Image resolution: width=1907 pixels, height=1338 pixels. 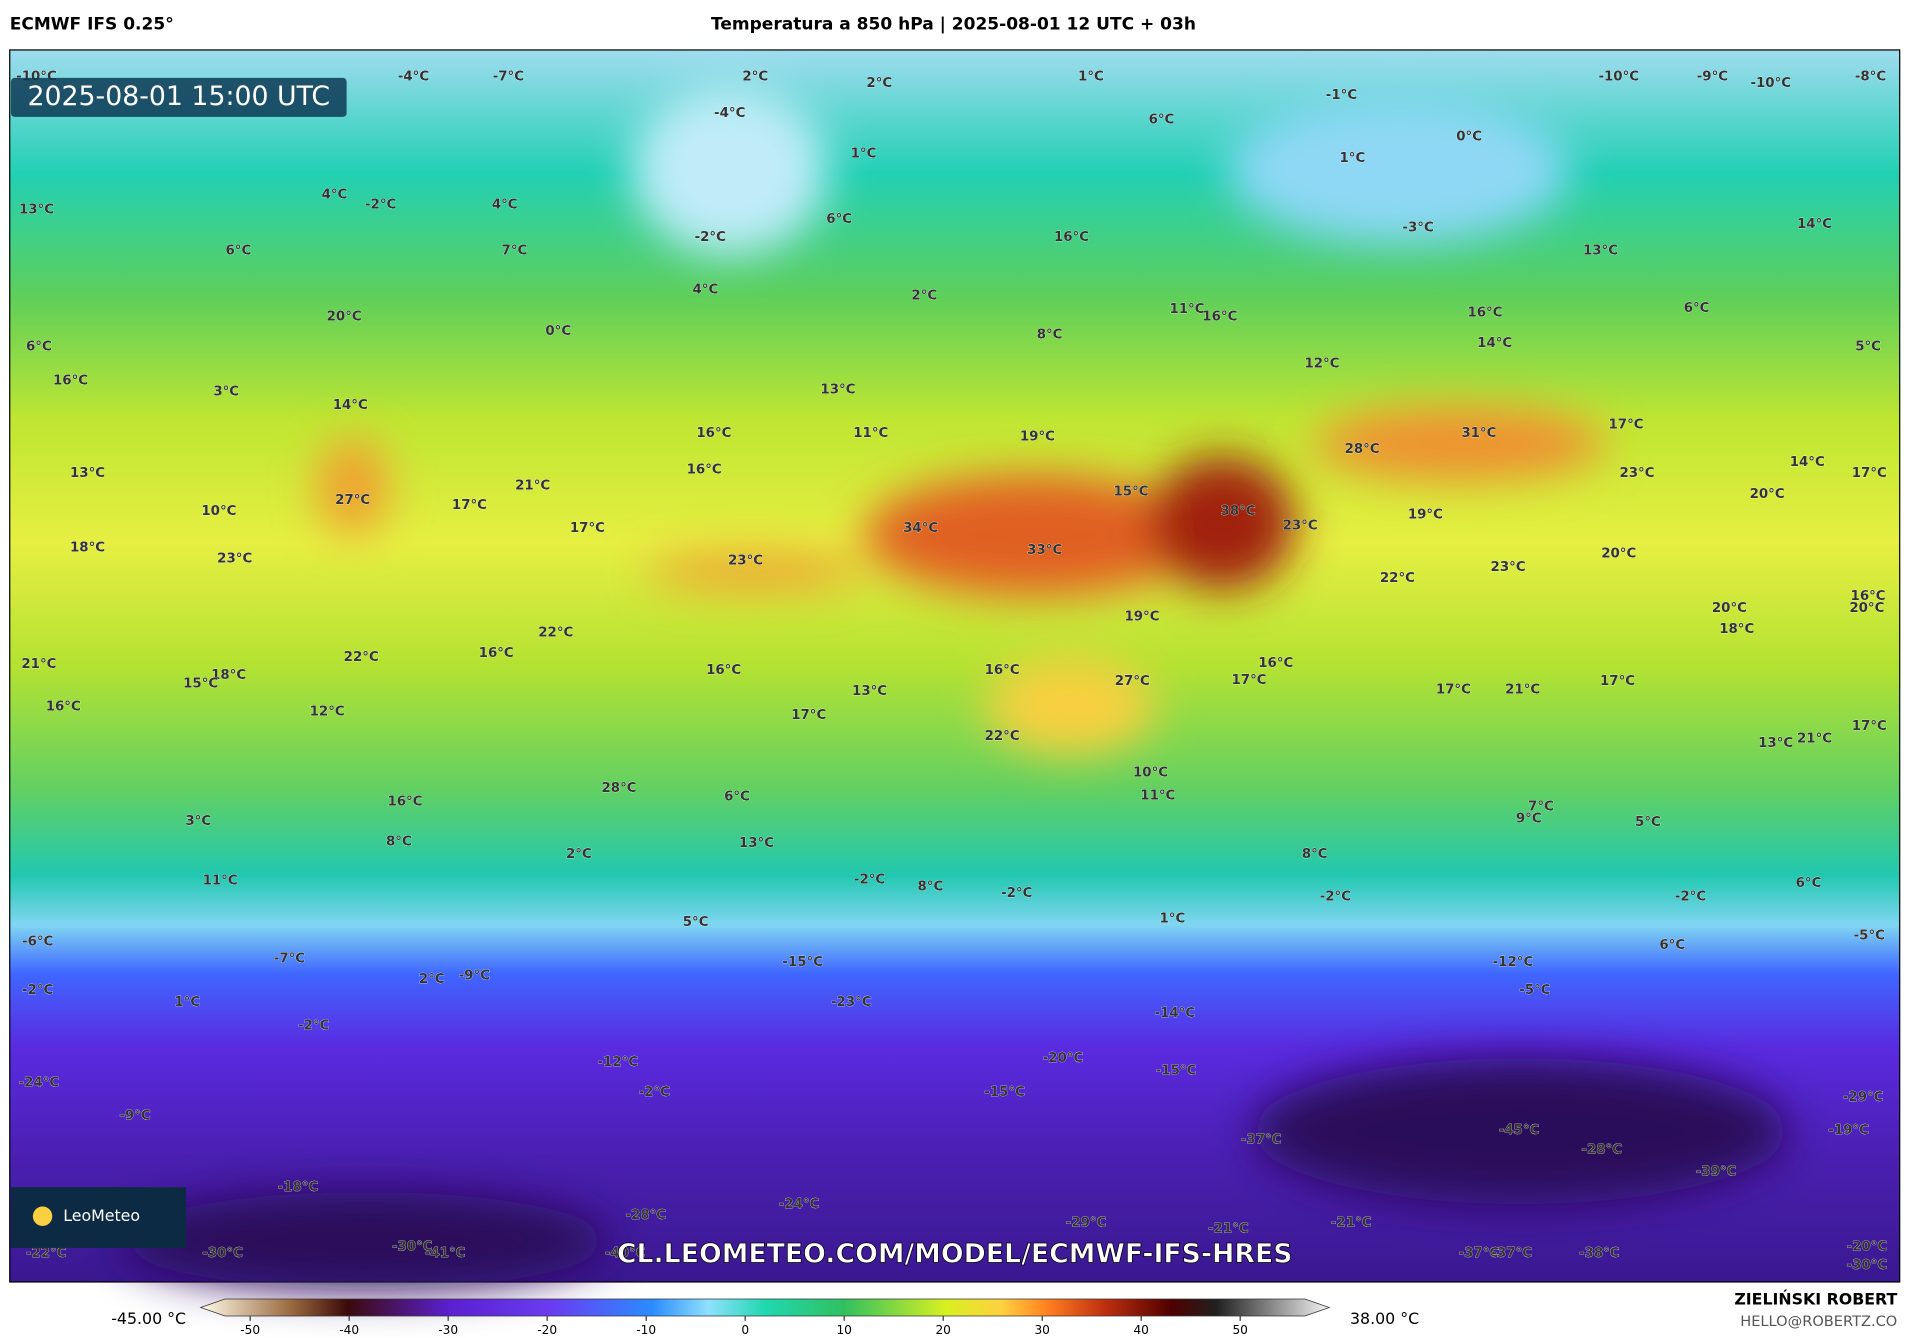 I want to click on temperature-label: -3°C, so click(x=1417, y=228).